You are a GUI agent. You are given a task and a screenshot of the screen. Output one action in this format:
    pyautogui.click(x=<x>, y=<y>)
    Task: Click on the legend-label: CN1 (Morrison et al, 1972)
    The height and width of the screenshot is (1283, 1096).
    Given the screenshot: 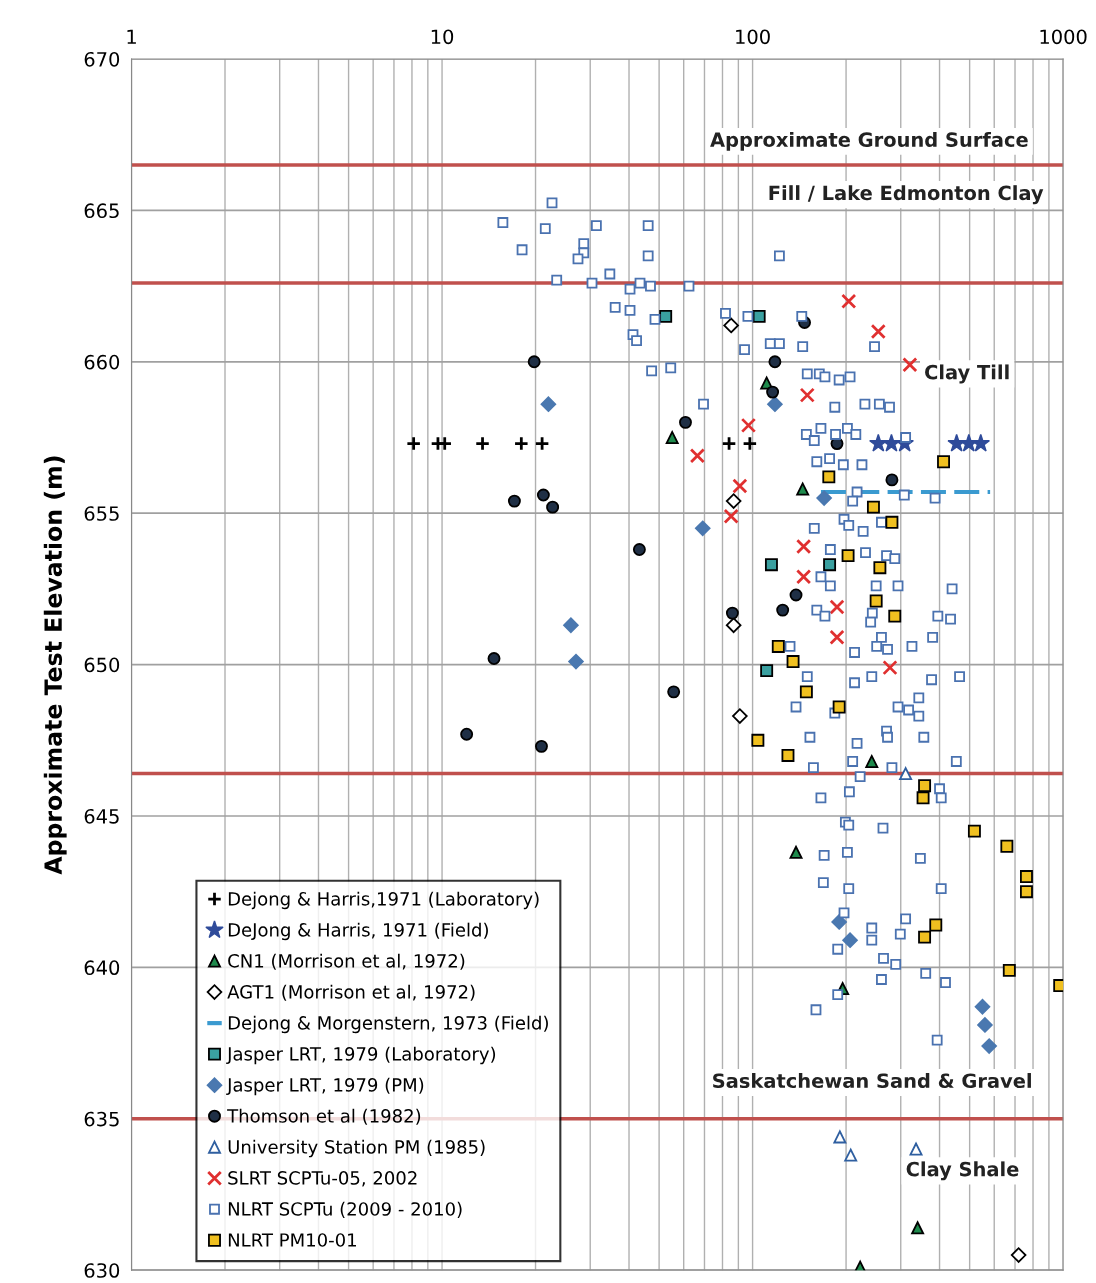 What is the action you would take?
    pyautogui.click(x=346, y=961)
    